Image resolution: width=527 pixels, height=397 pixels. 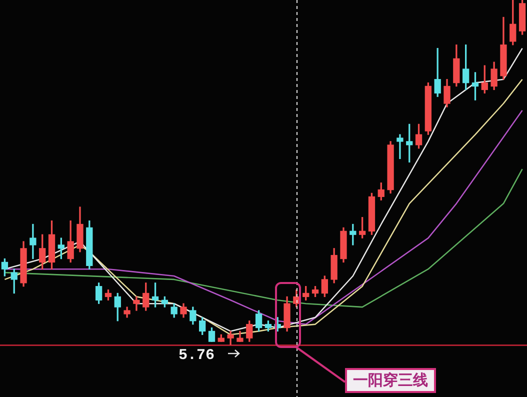 I want to click on text: 一阳穿三线, so click(x=390, y=380).